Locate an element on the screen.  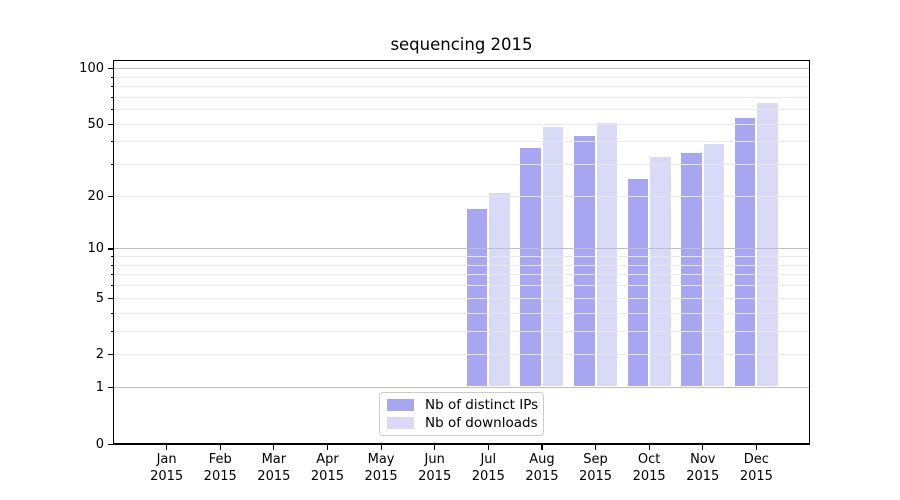
x-tick-label-month: Mar is located at coordinates (274, 459).